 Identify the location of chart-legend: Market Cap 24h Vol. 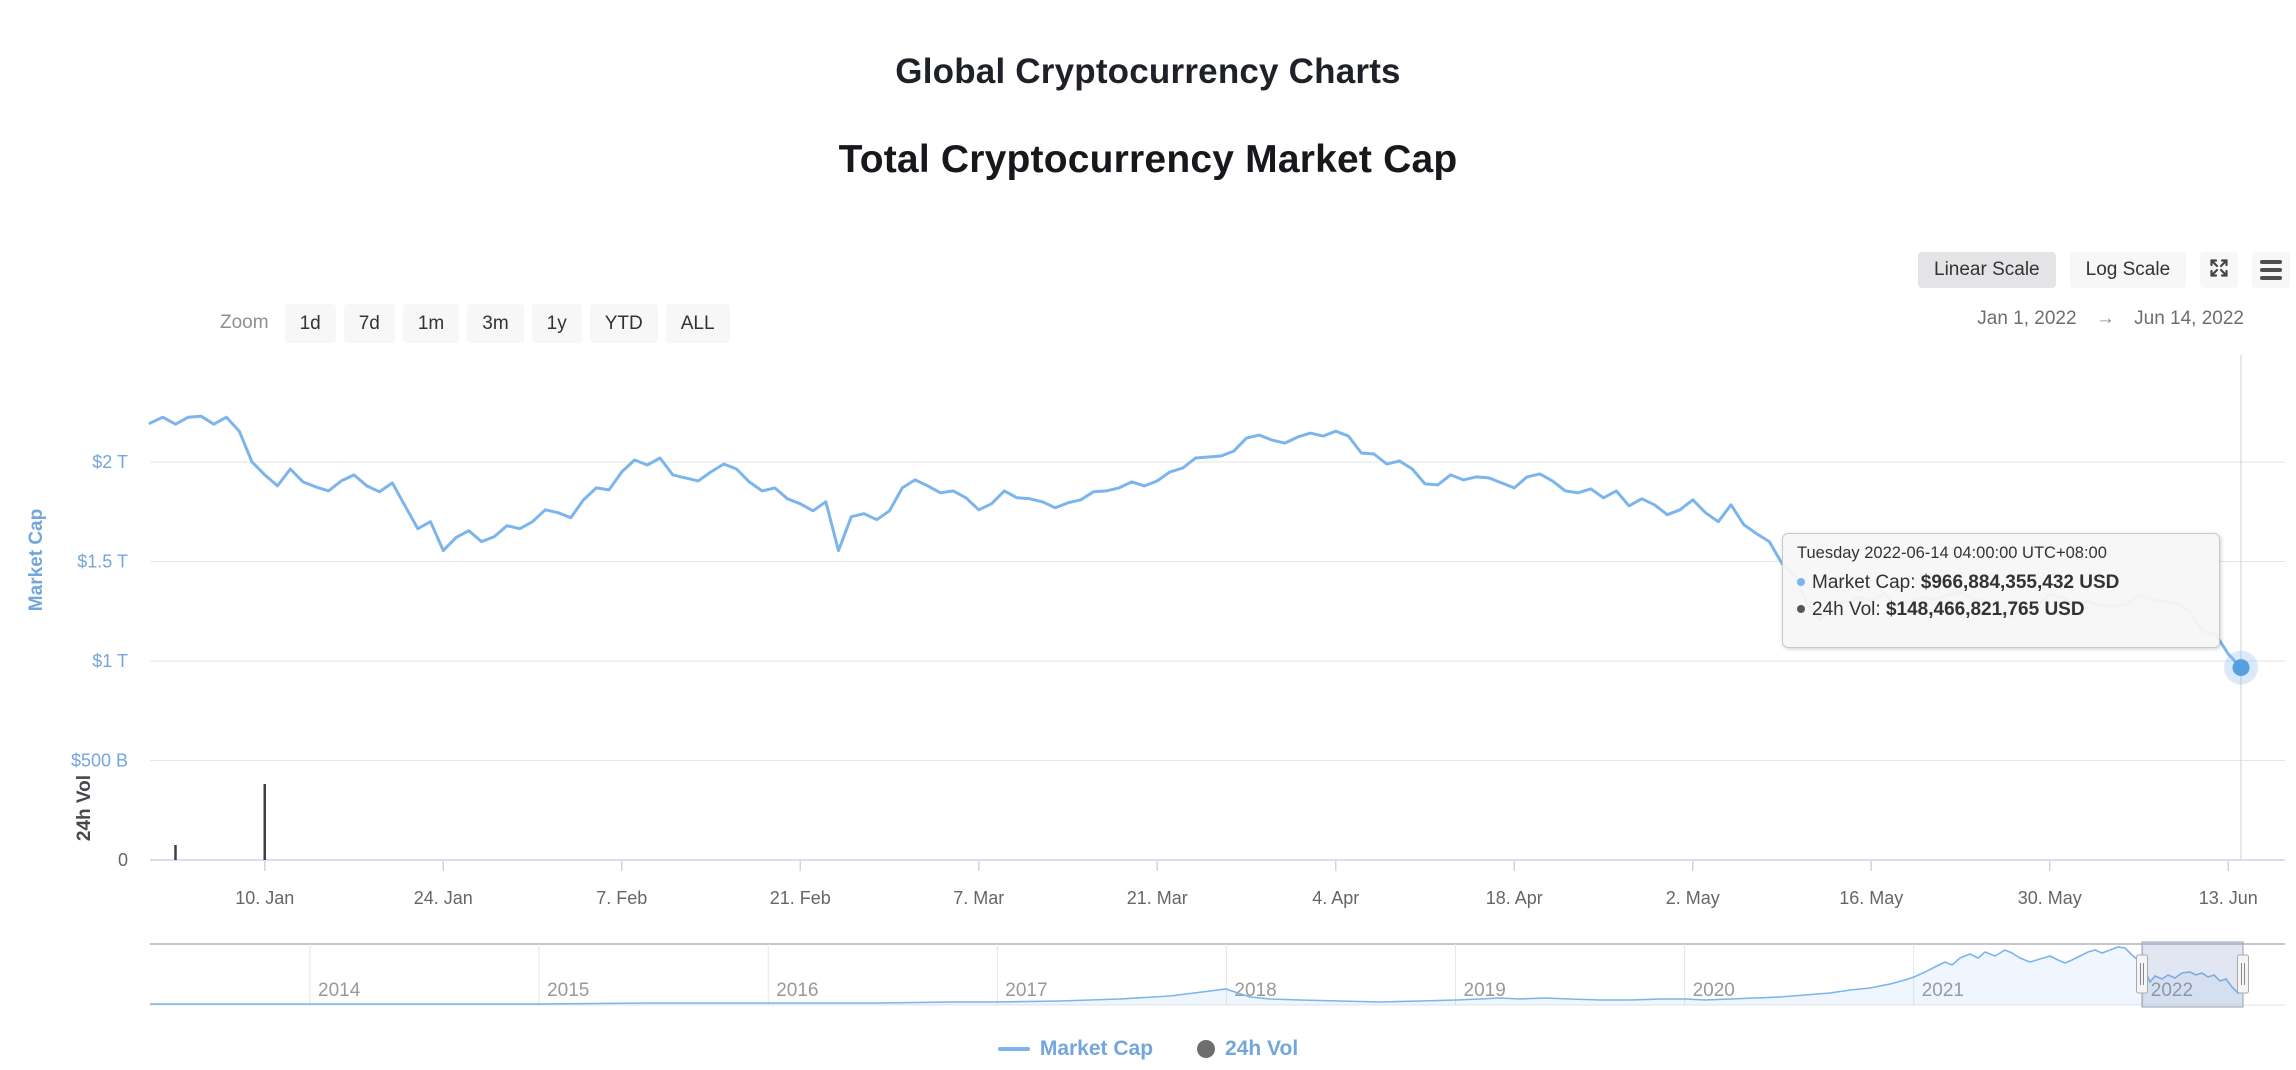
(1148, 1049).